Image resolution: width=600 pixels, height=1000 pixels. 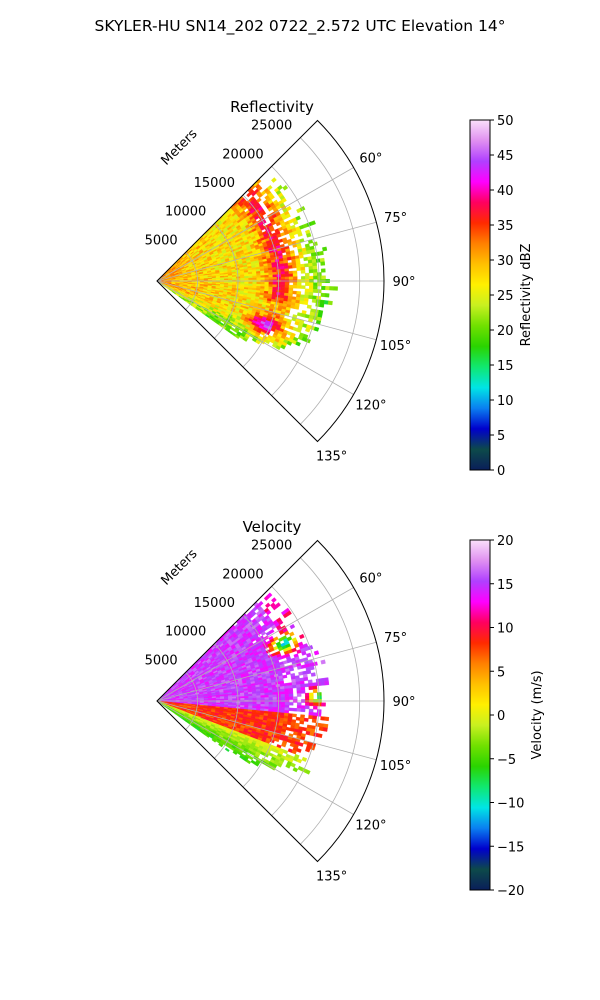 What do you see at coordinates (501, 436) in the screenshot?
I see `colorbar-tick-label: 5` at bounding box center [501, 436].